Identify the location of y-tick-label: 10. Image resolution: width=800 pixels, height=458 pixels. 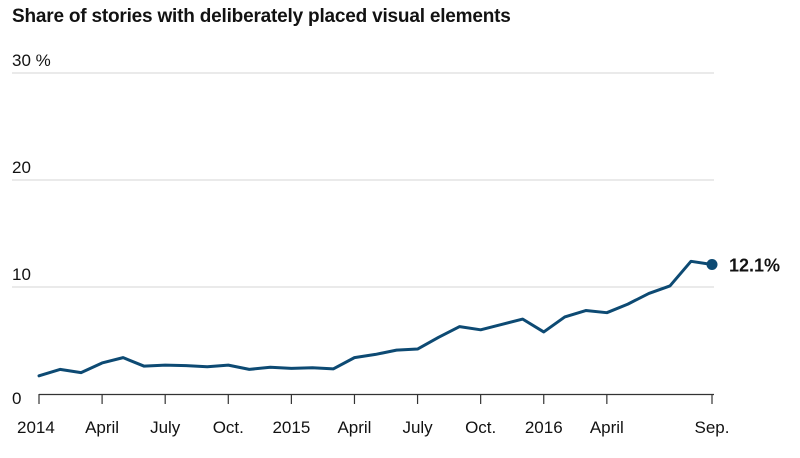
(21, 274).